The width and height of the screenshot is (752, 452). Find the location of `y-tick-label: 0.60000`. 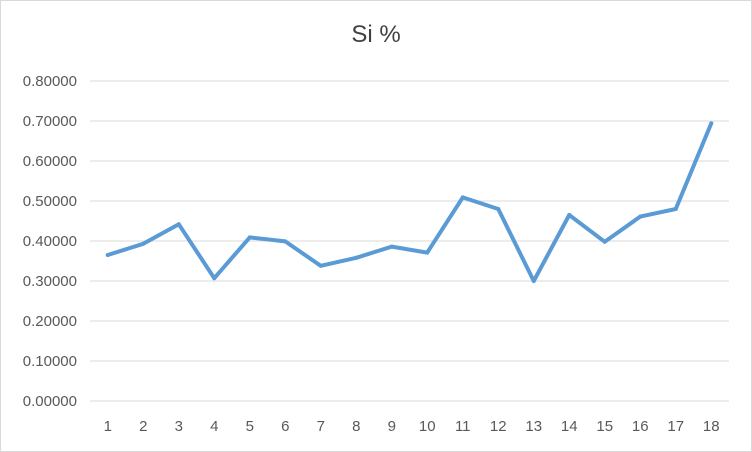

y-tick-label: 0.60000 is located at coordinates (50, 161).